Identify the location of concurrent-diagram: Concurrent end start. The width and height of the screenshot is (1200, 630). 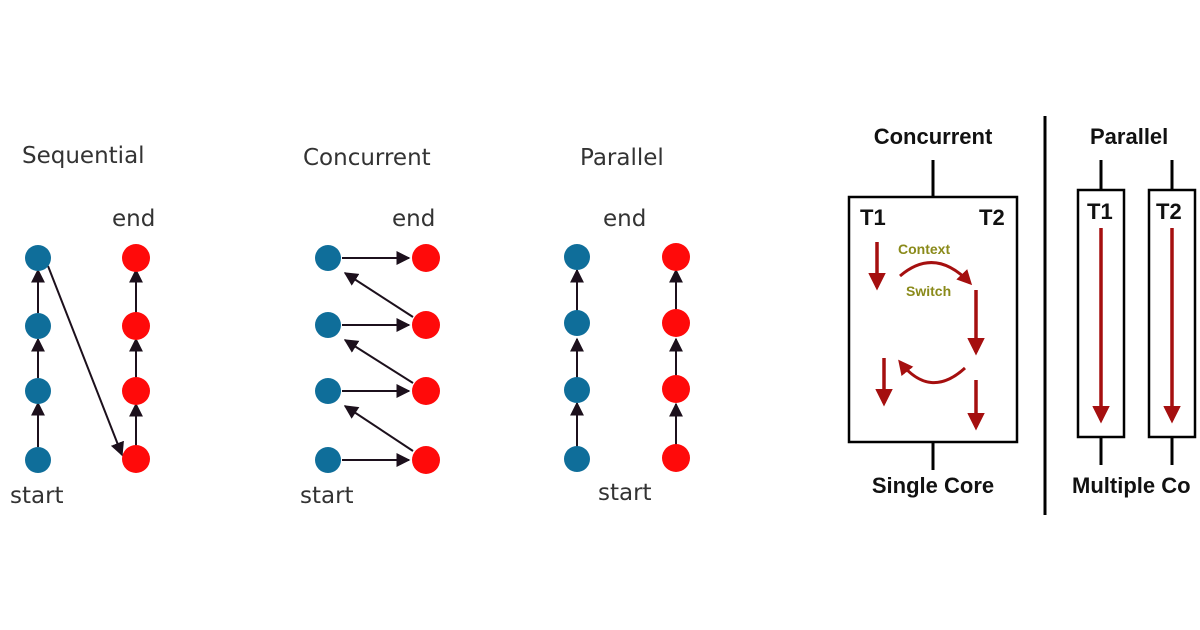
(370, 327).